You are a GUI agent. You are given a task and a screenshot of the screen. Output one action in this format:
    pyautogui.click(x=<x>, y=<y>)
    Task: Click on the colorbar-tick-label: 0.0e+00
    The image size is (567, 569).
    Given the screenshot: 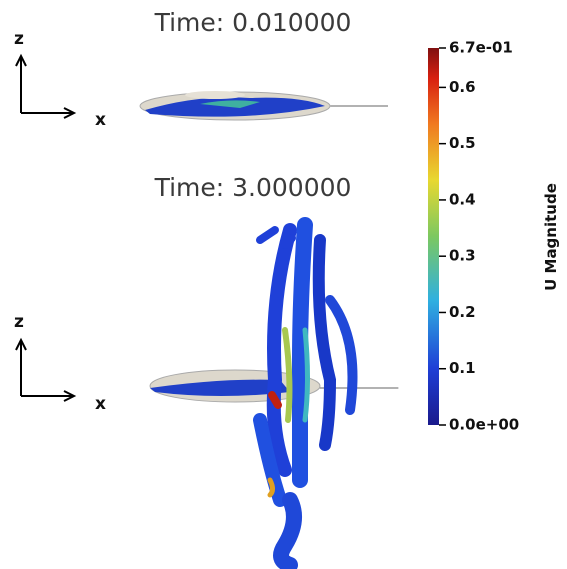 What is the action you would take?
    pyautogui.click(x=484, y=425)
    